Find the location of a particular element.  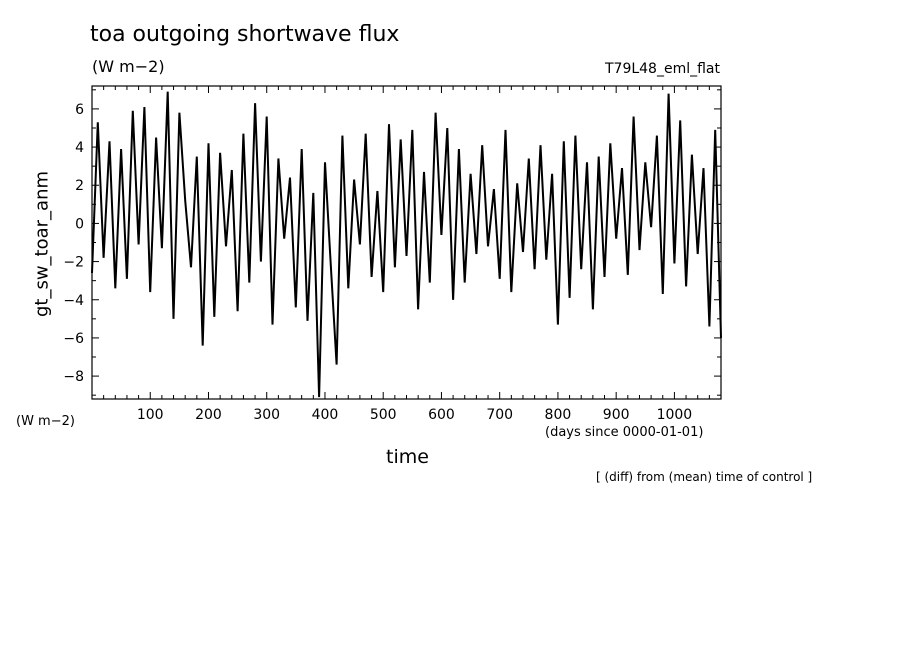

y-axis-units: (W m−2) is located at coordinates (45, 421).